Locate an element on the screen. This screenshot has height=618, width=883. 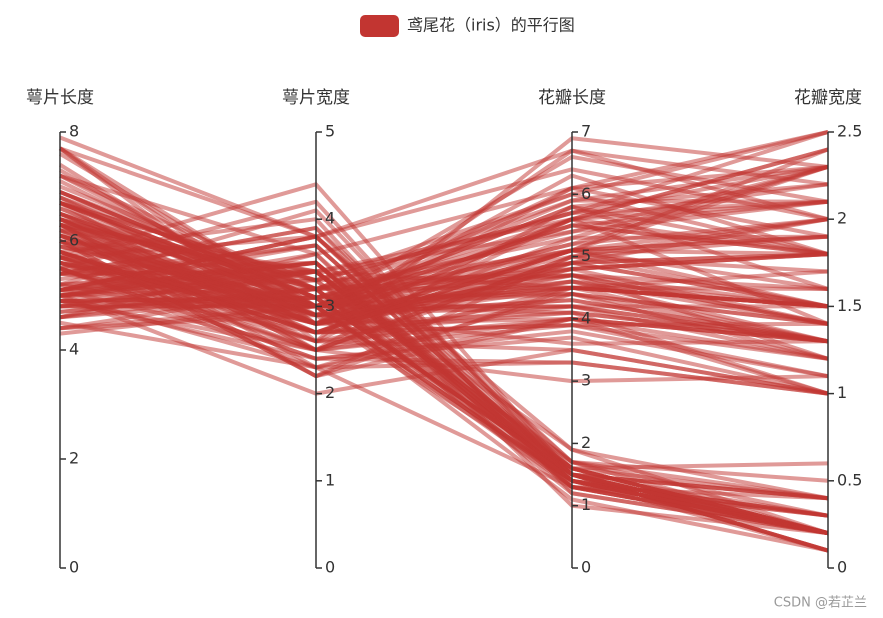
legend-label: 鸢尾花（iris）的平行图 is located at coordinates (491, 25).